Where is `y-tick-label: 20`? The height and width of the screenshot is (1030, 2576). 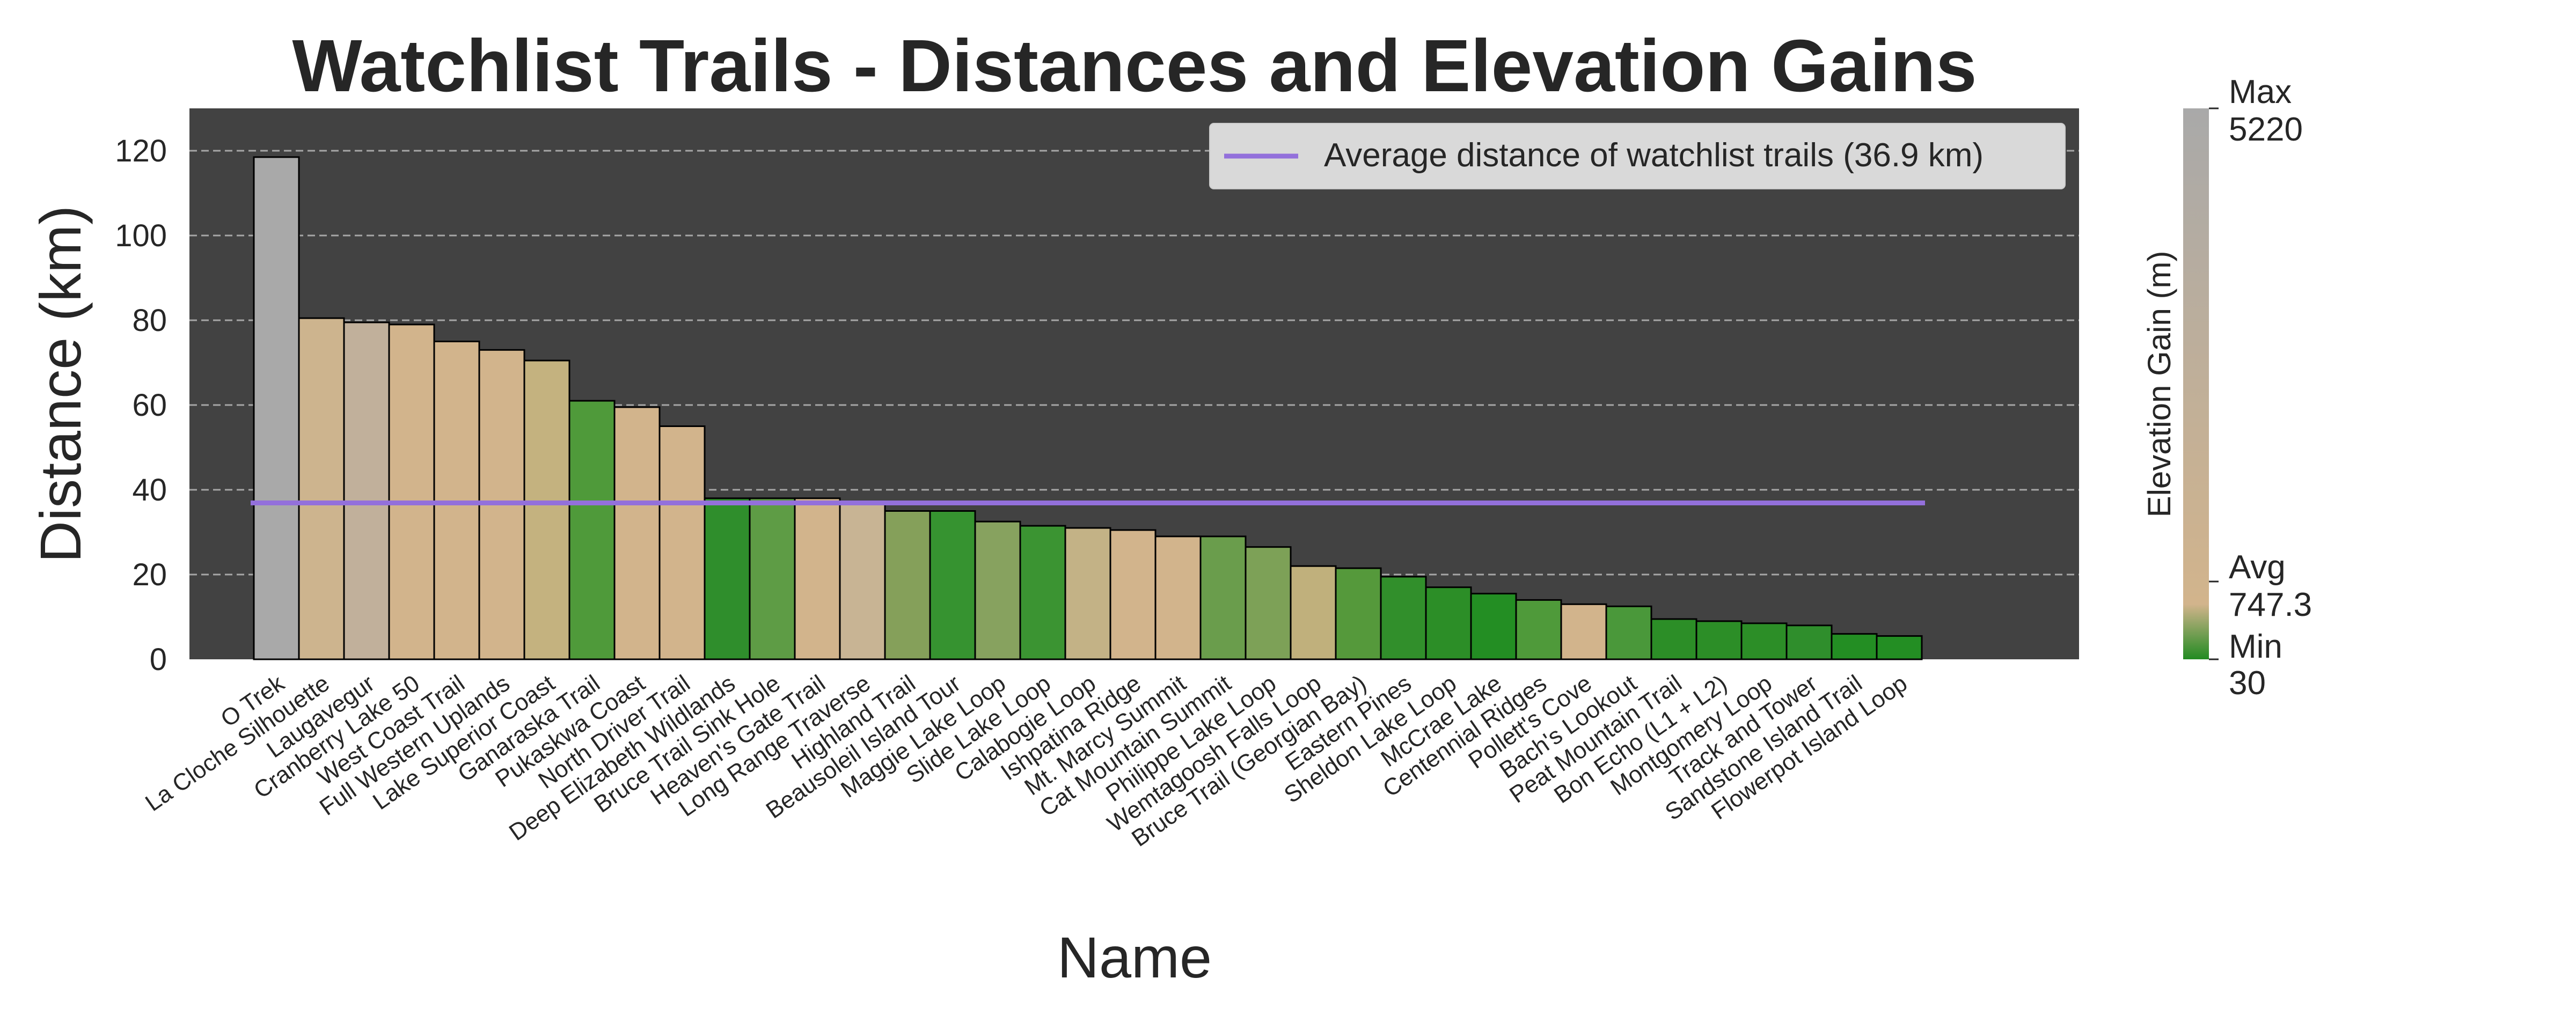
y-tick-label: 20 is located at coordinates (149, 574).